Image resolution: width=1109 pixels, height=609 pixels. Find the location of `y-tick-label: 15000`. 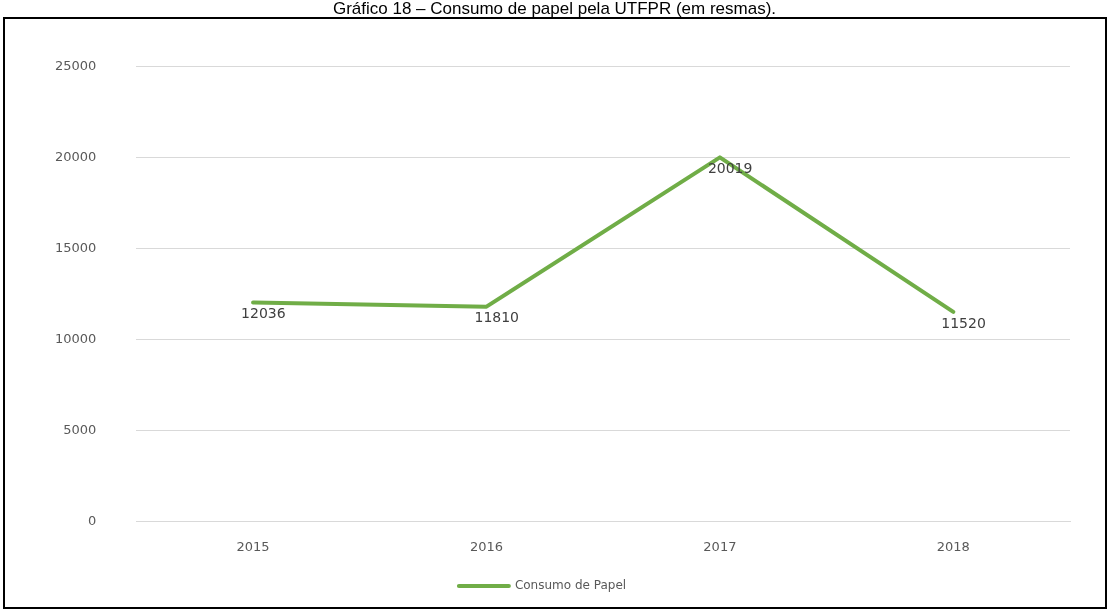

y-tick-label: 15000 is located at coordinates (76, 248).